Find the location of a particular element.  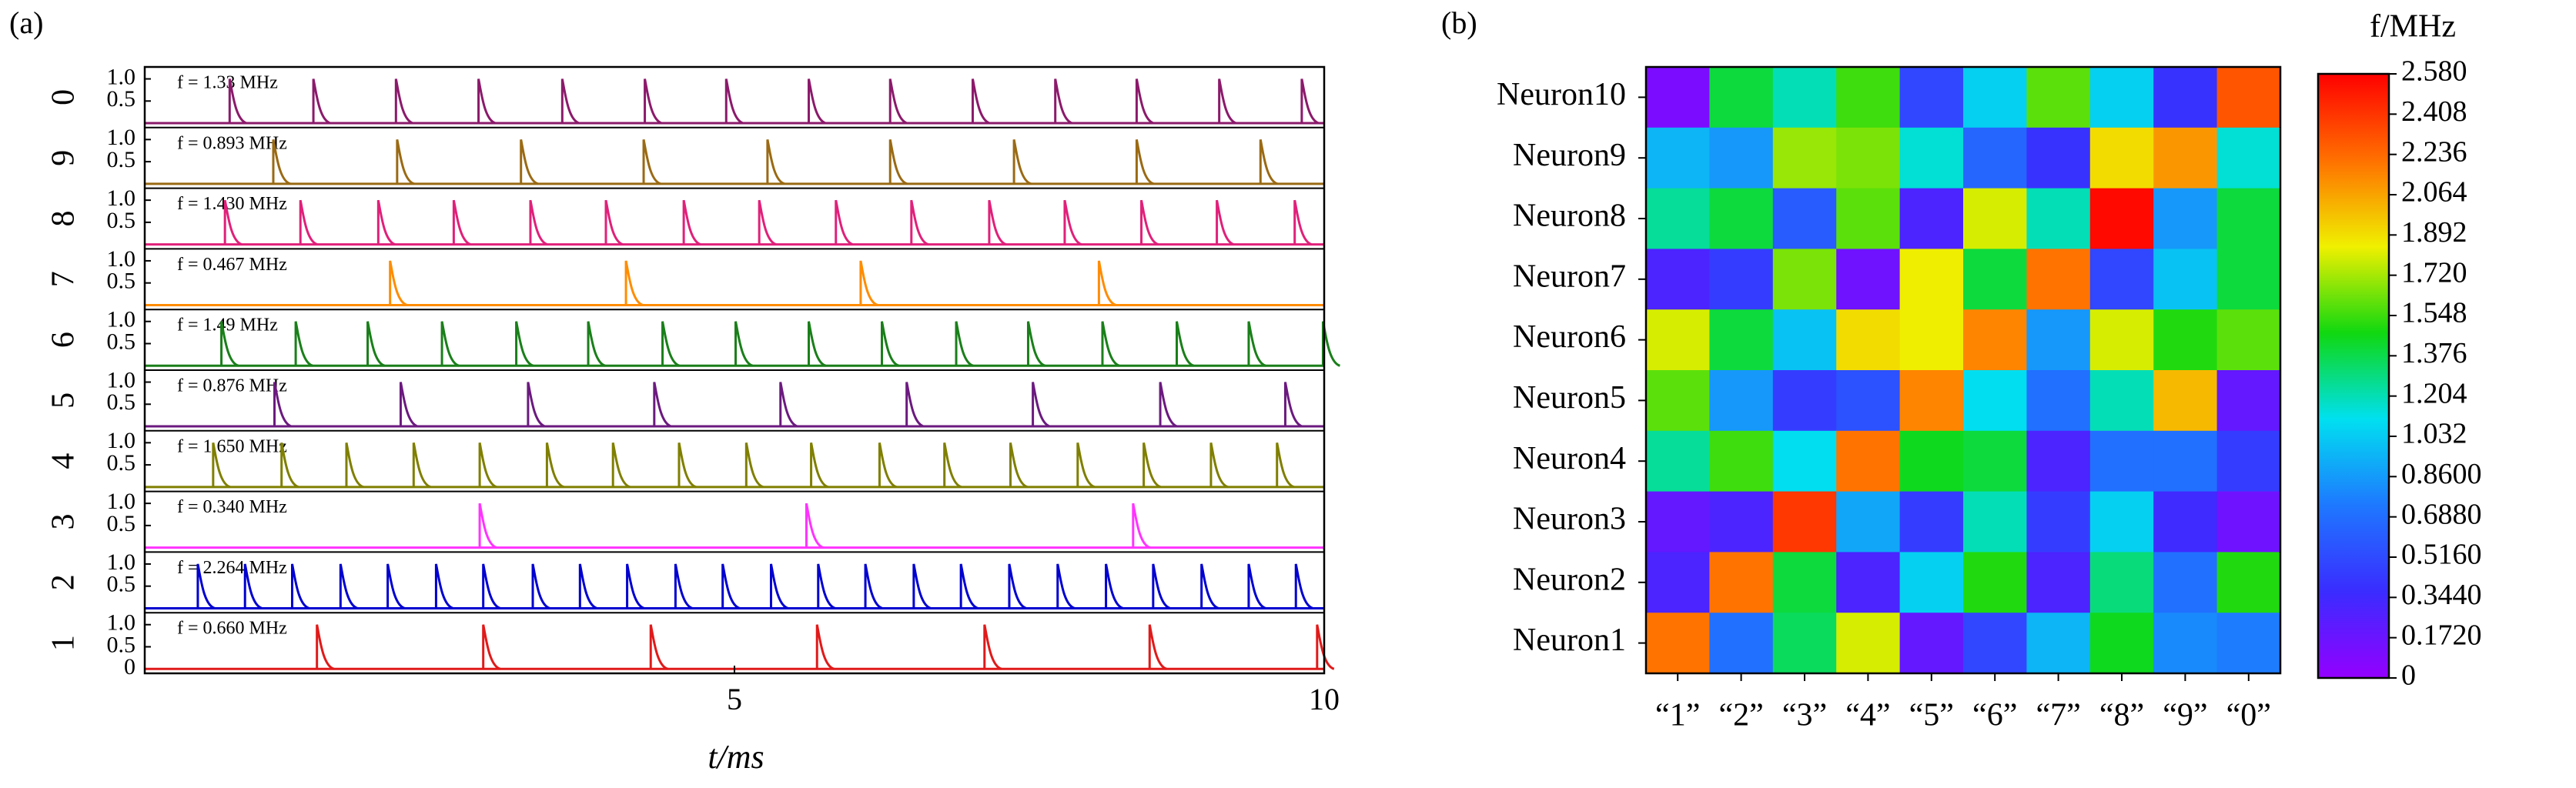

colorbar-tick-label: 0 is located at coordinates (2408, 675).